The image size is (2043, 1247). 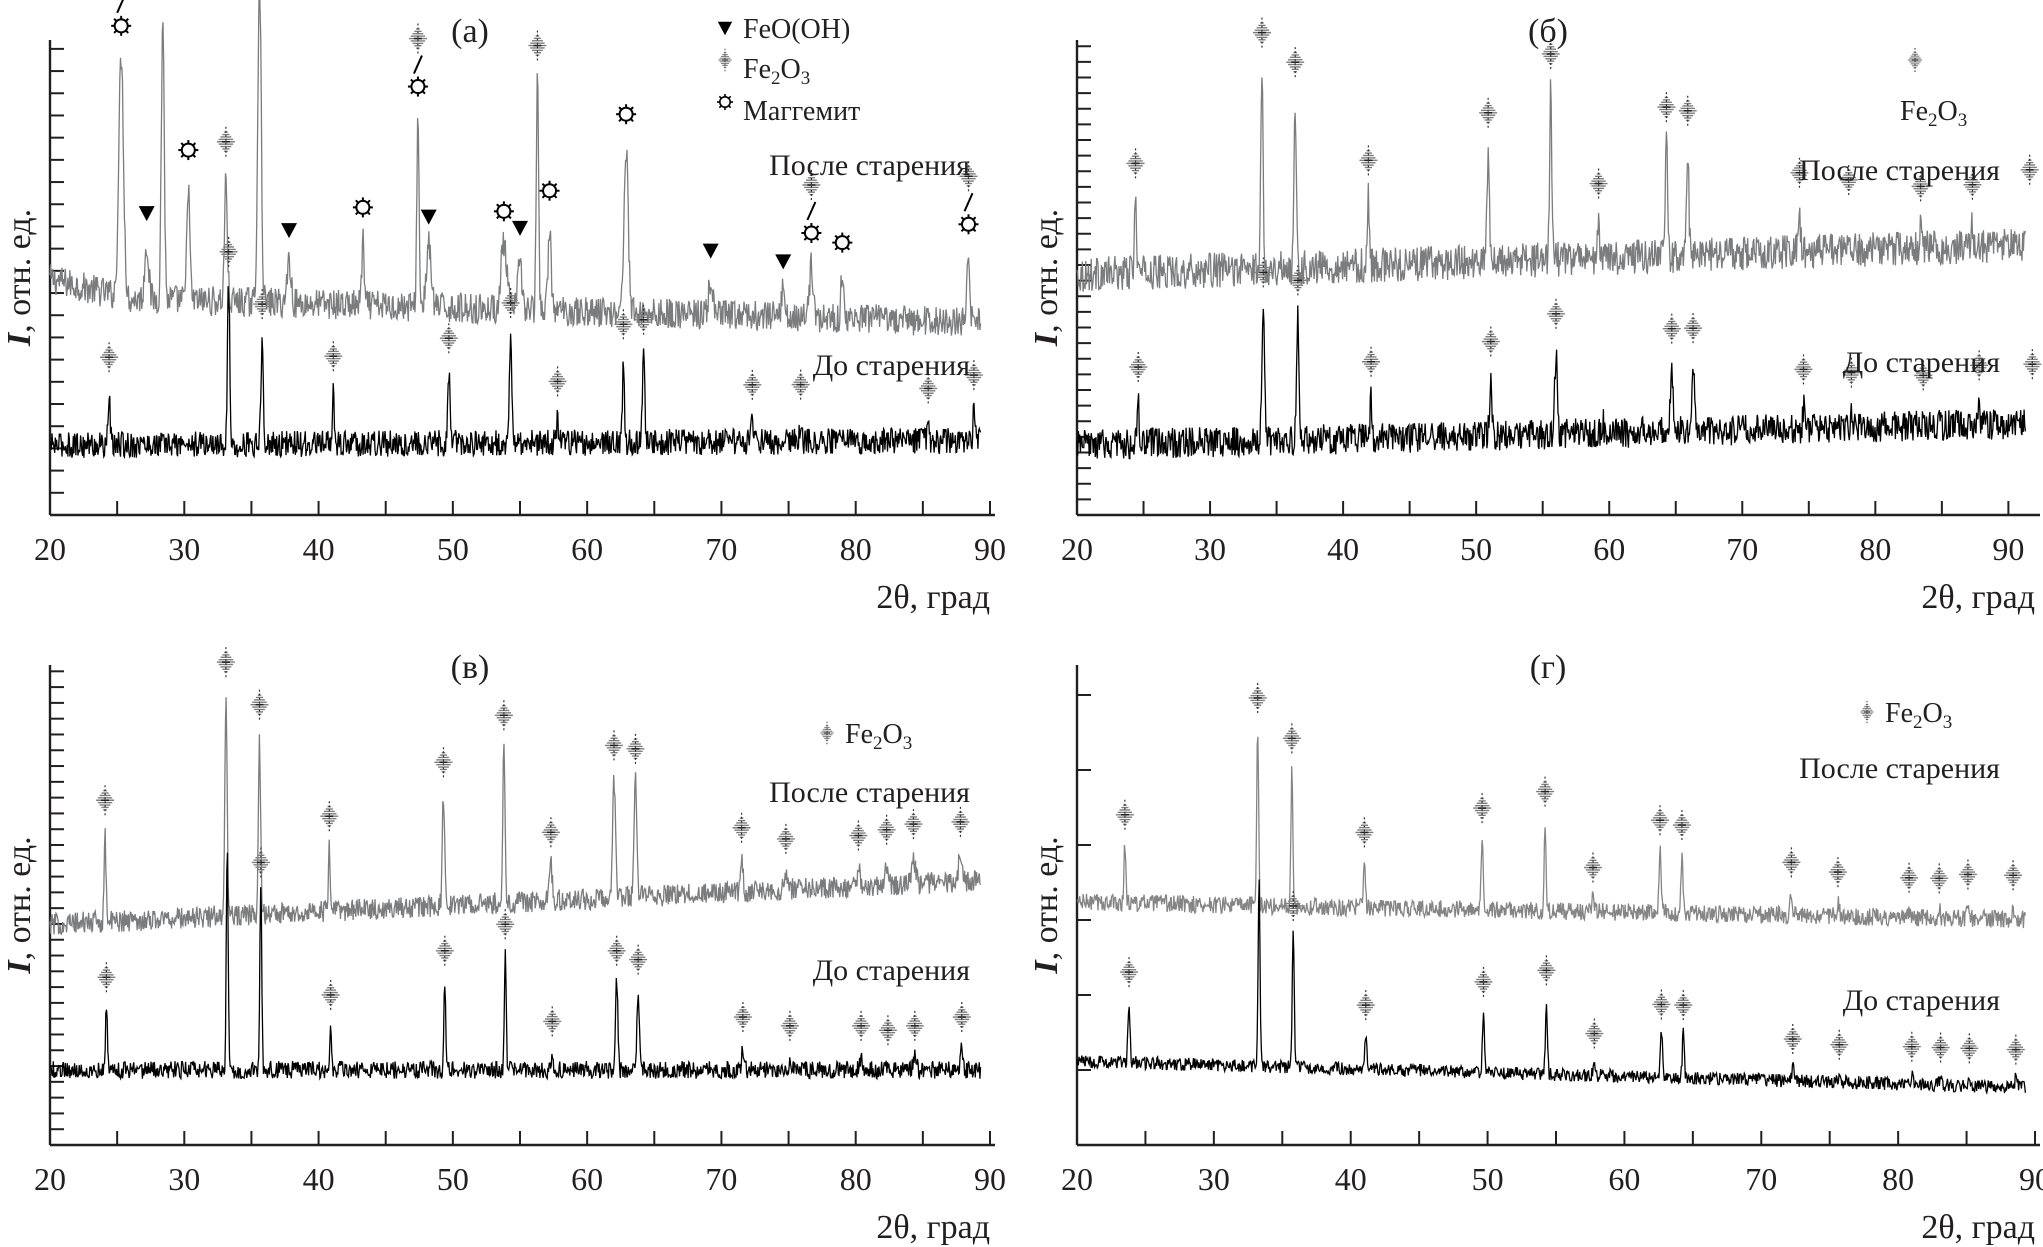 I want to click on x-tick-label: 70, so click(x=1742, y=549).